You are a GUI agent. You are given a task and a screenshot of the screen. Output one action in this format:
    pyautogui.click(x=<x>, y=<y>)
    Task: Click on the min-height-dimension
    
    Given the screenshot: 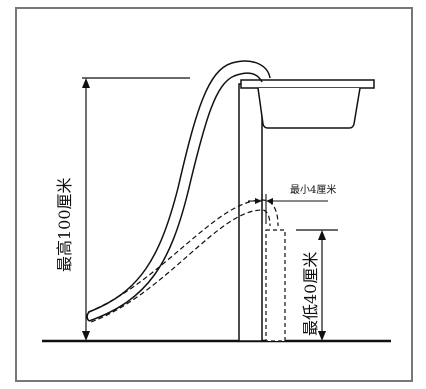 What is the action you would take?
    pyautogui.click(x=317, y=285)
    